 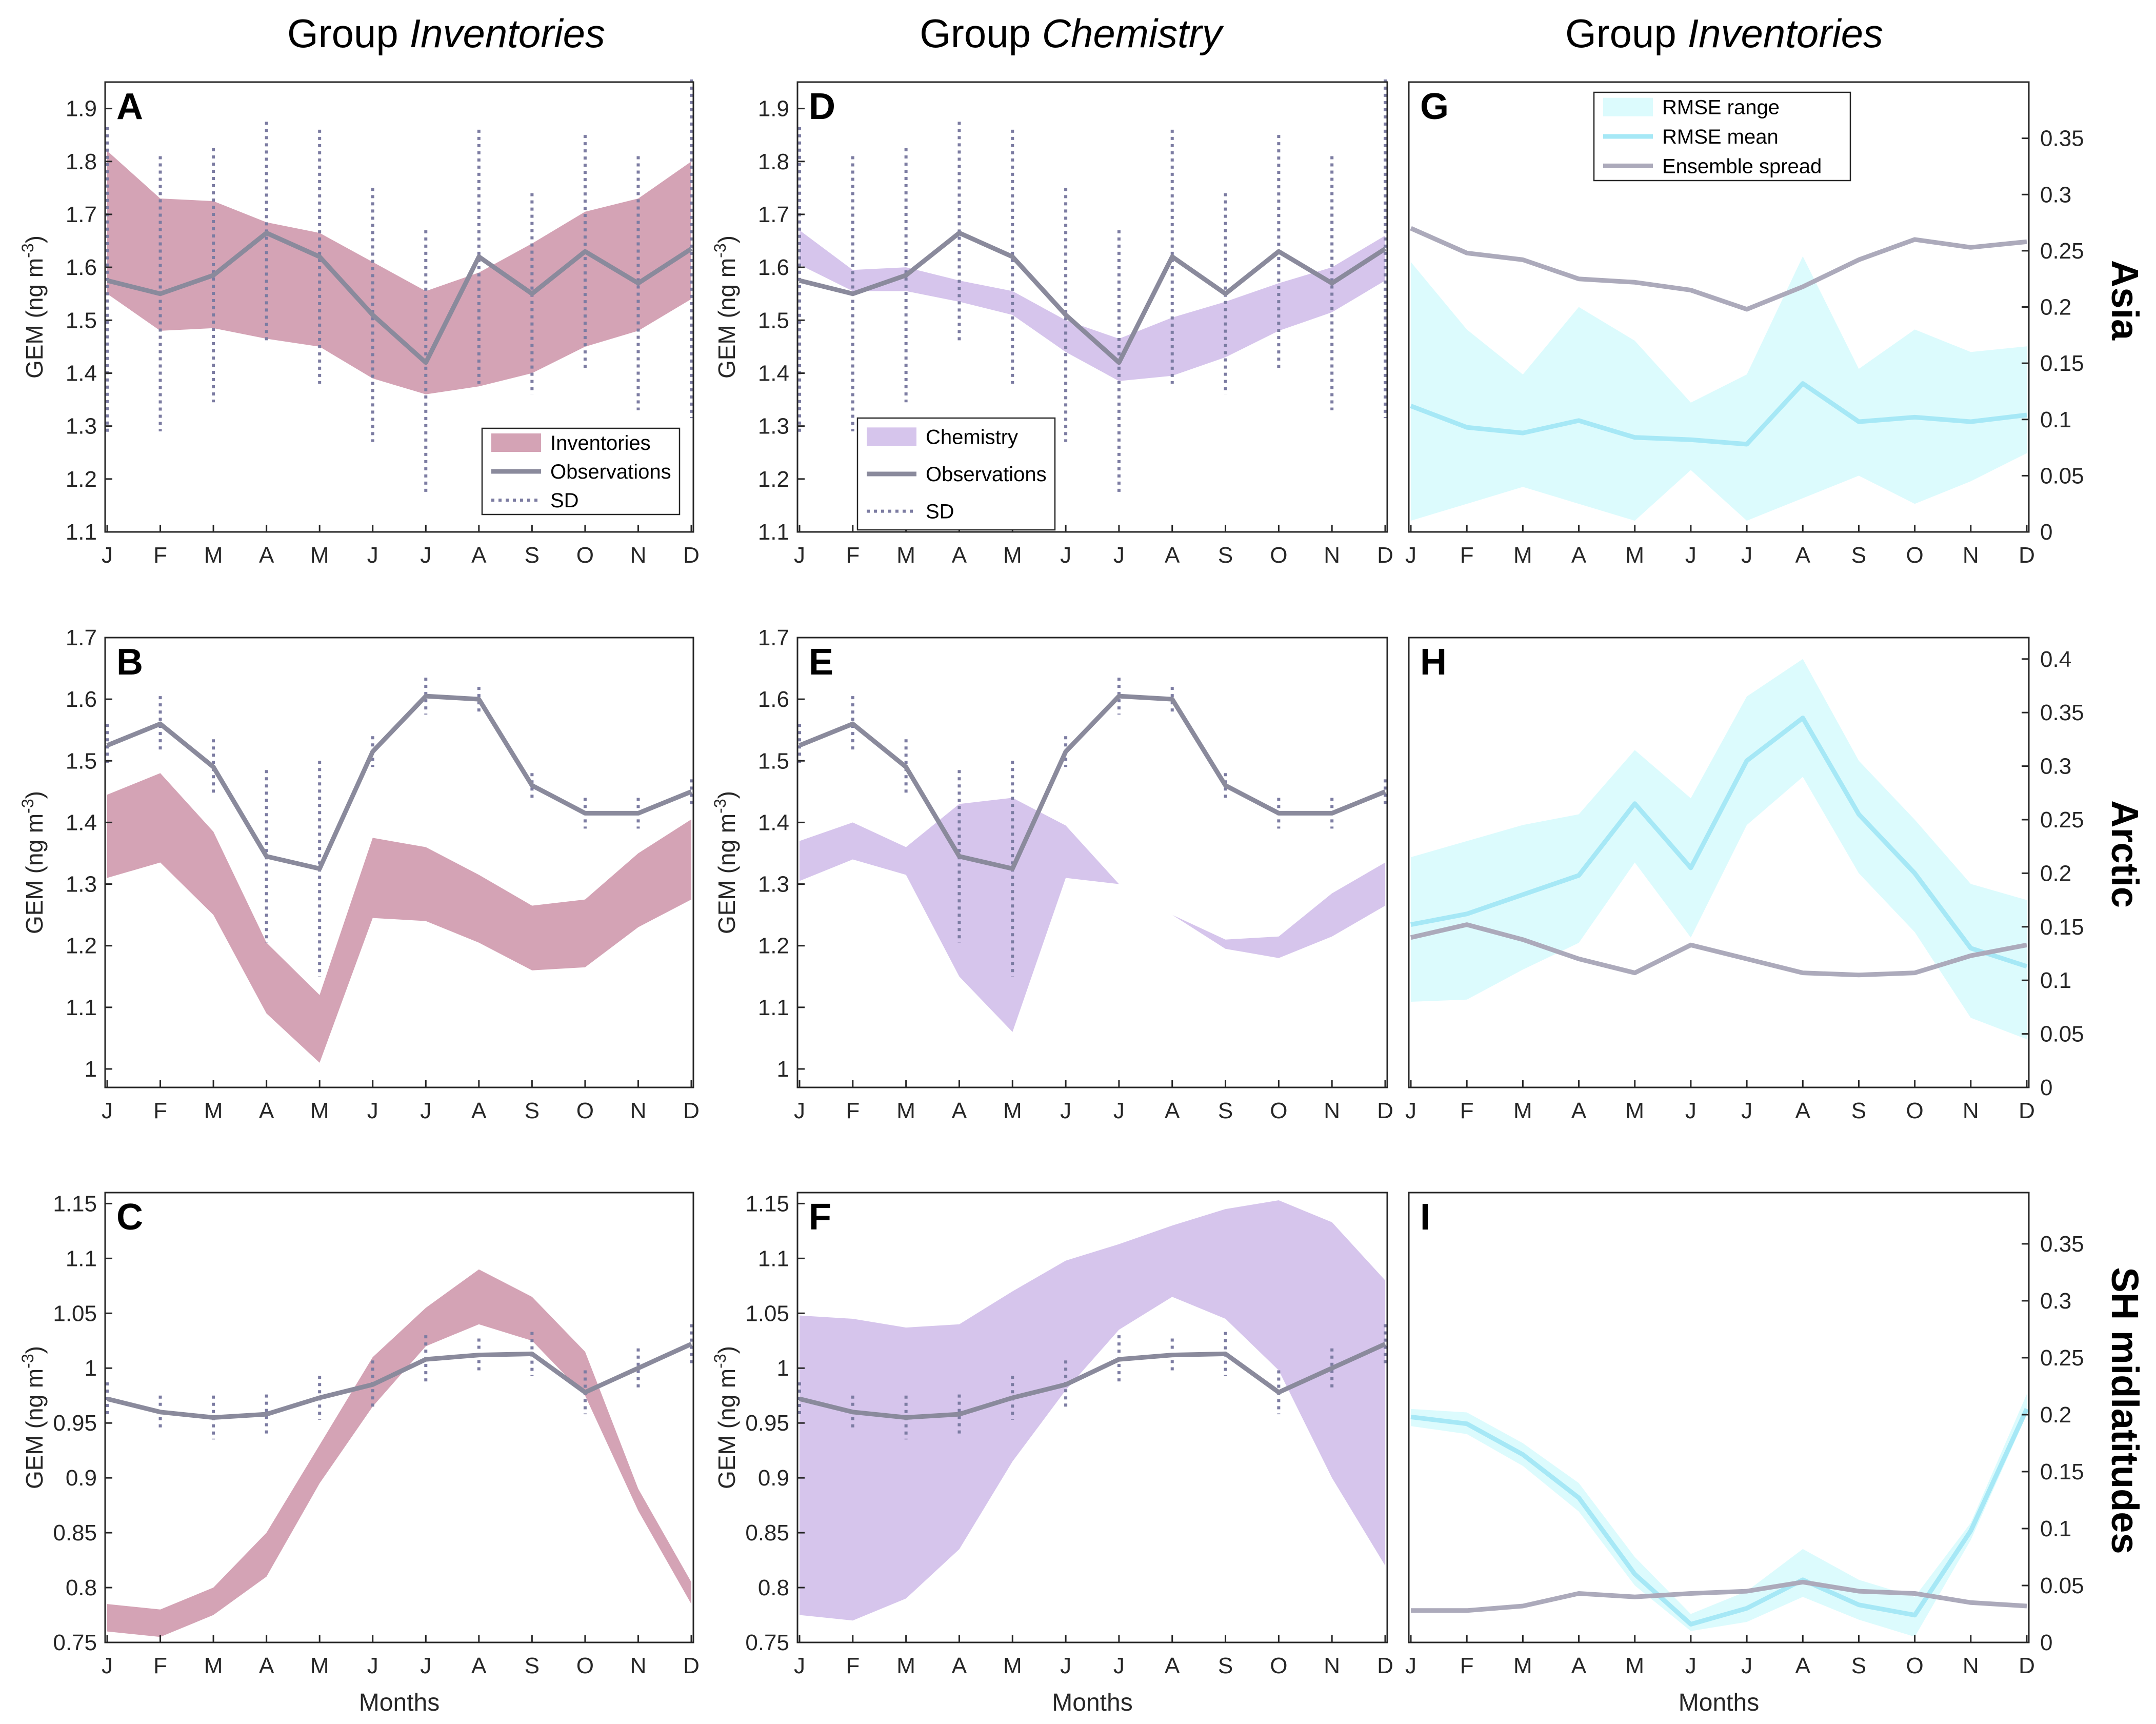 What do you see at coordinates (1720, 1517) in the screenshot?
I see `rmse-mean-line` at bounding box center [1720, 1517].